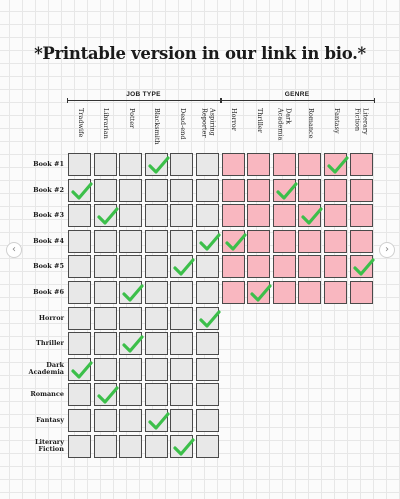  I want to click on chevron-right-icon: ›, so click(387, 250).